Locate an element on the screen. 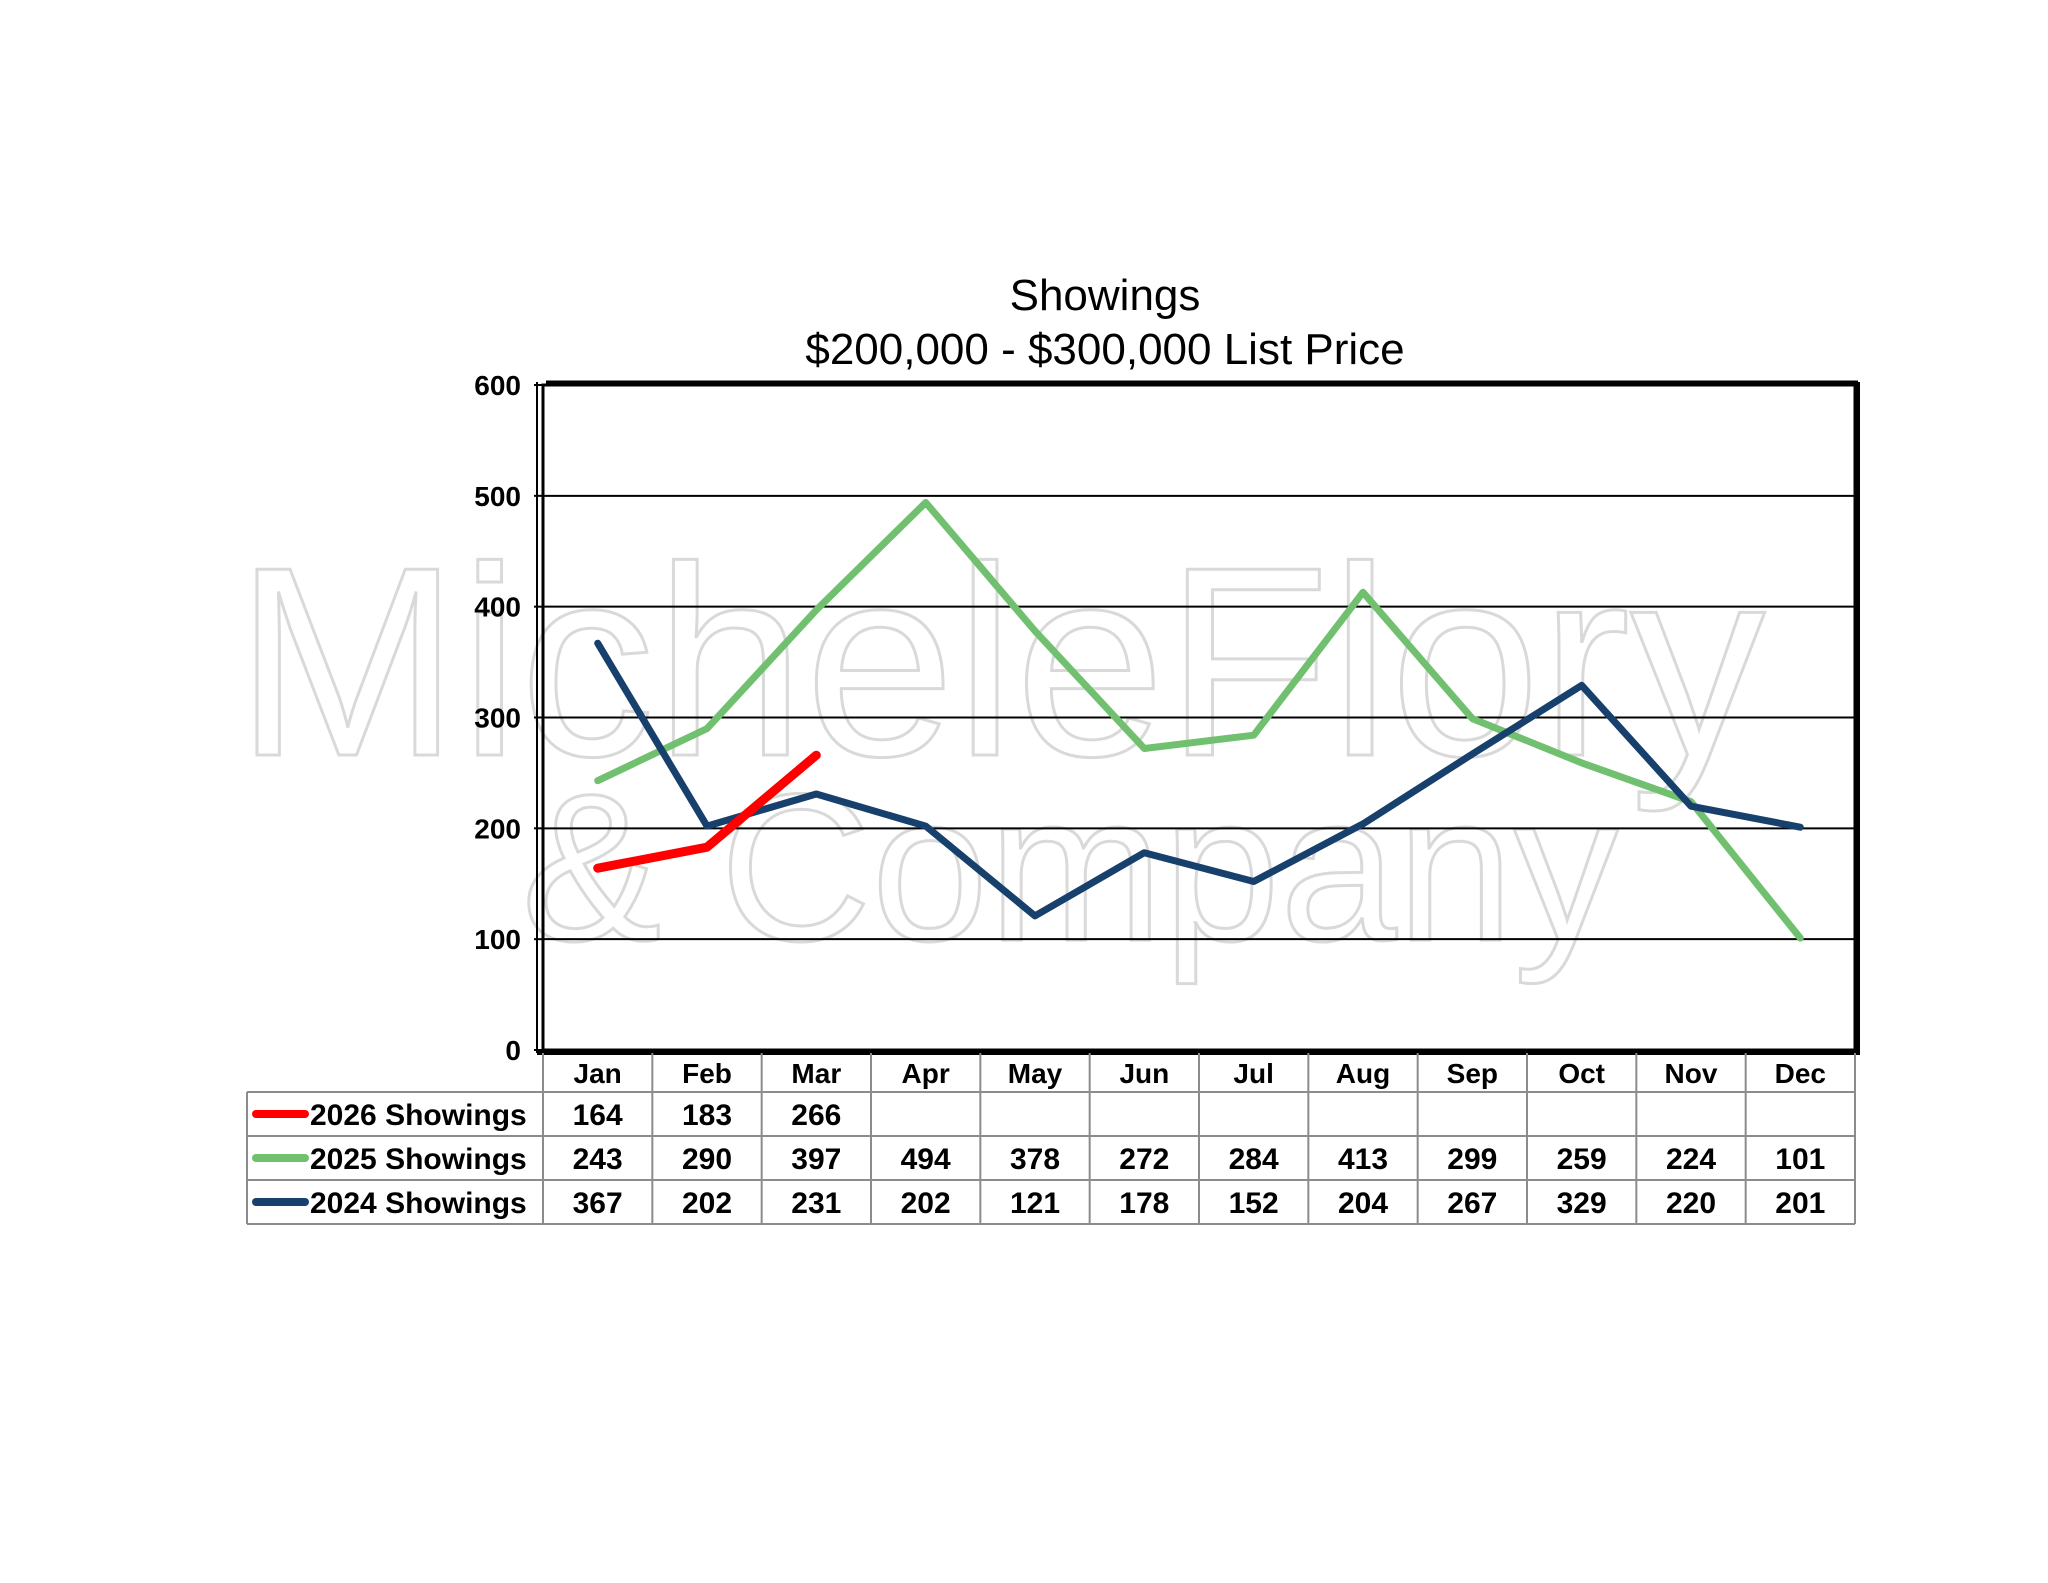 The image size is (2048, 1583). series-line-2026-showings is located at coordinates (707, 811).